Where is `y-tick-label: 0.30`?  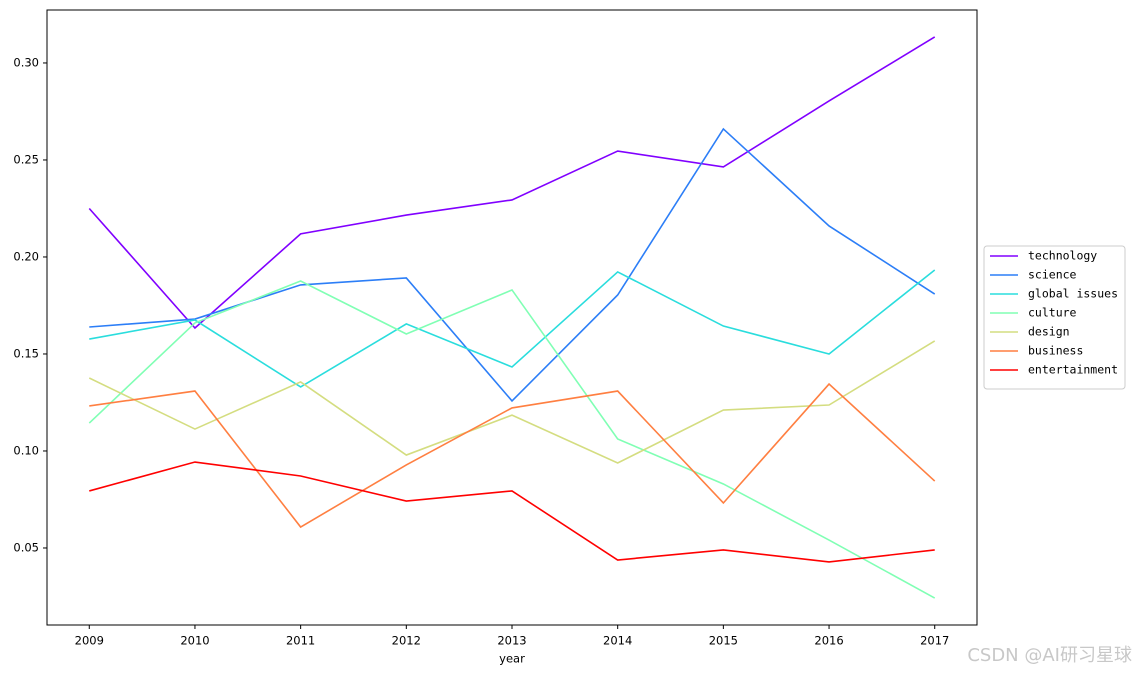
y-tick-label: 0.30 is located at coordinates (26, 62).